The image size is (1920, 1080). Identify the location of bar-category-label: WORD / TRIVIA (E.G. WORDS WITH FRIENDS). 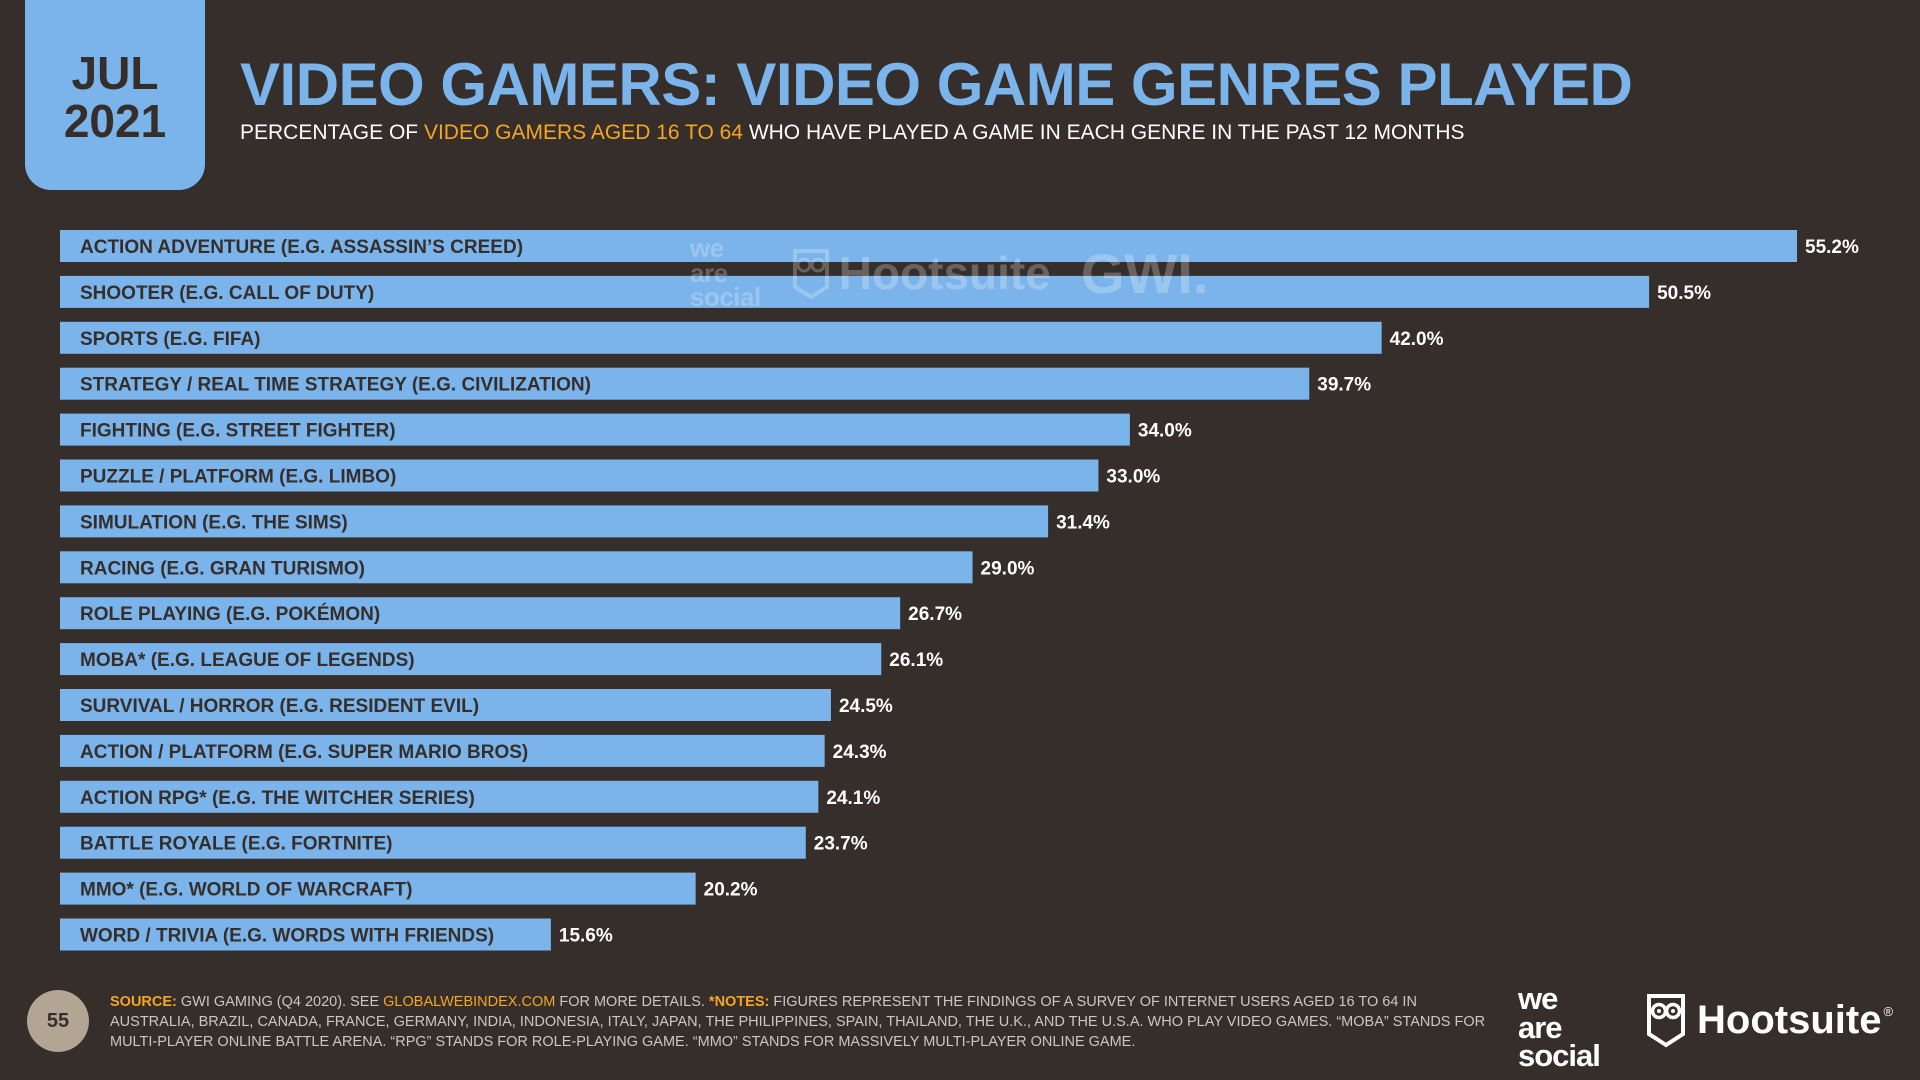
(287, 936).